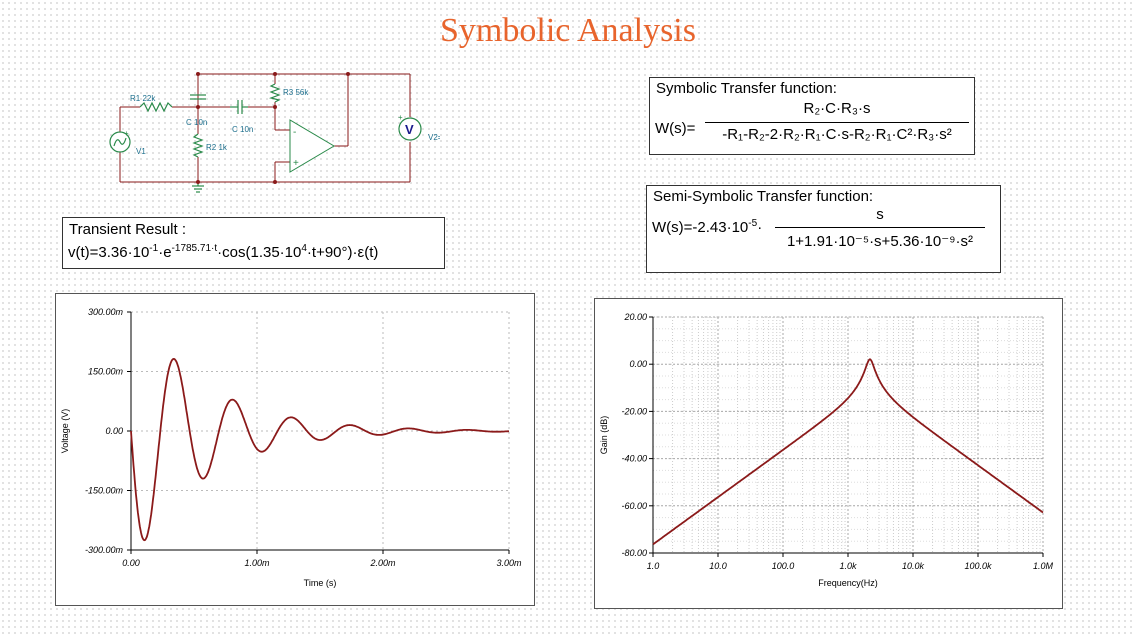 The image size is (1136, 638). I want to click on y-axis-label: Voltage (V), so click(65, 431).